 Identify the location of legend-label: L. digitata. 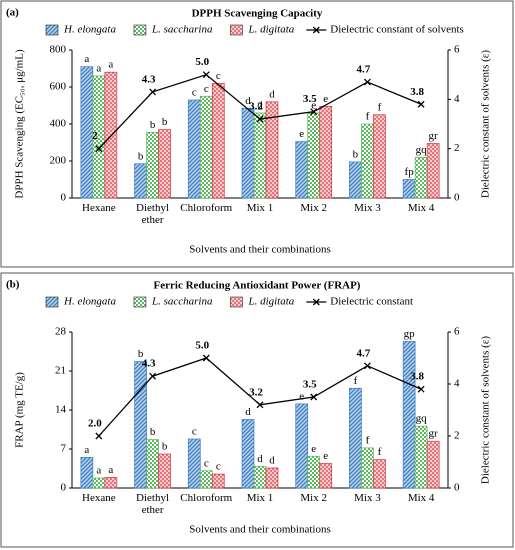
(270, 302).